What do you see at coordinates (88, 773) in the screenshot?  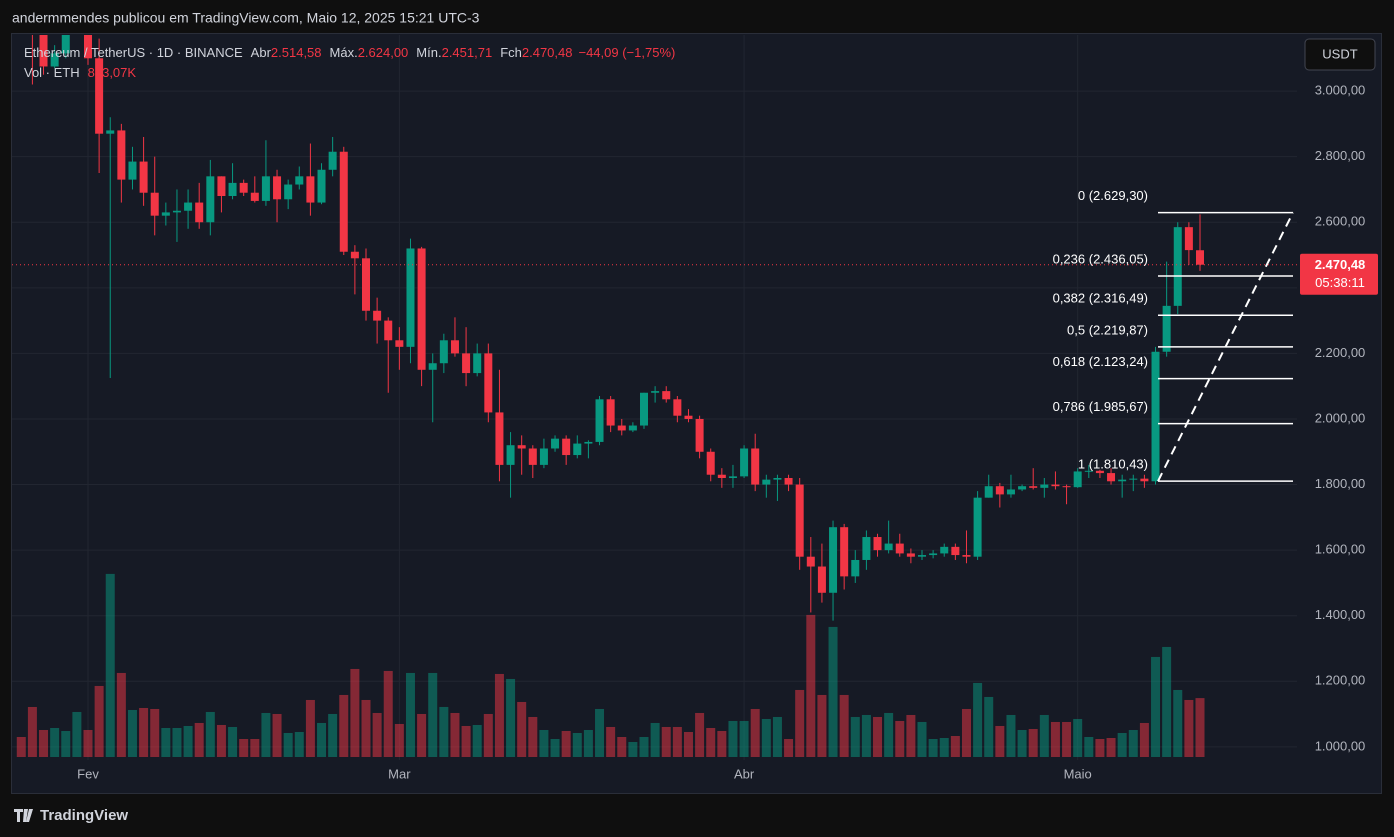 I see `x-tick-label: Fev` at bounding box center [88, 773].